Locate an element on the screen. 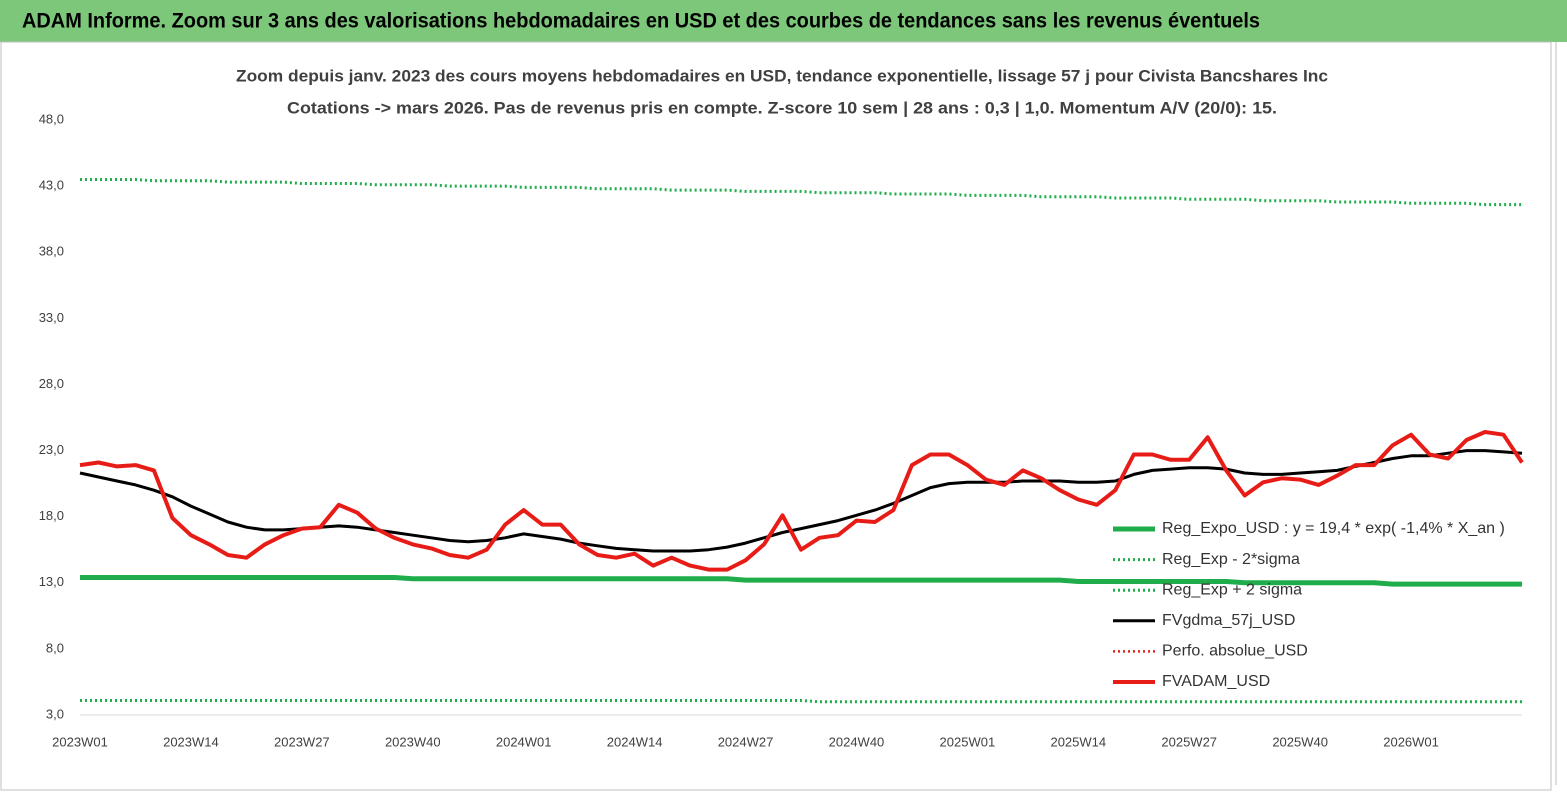 This screenshot has width=1567, height=792. legend-label: Reg_Exp + 2 sigma is located at coordinates (1232, 589).